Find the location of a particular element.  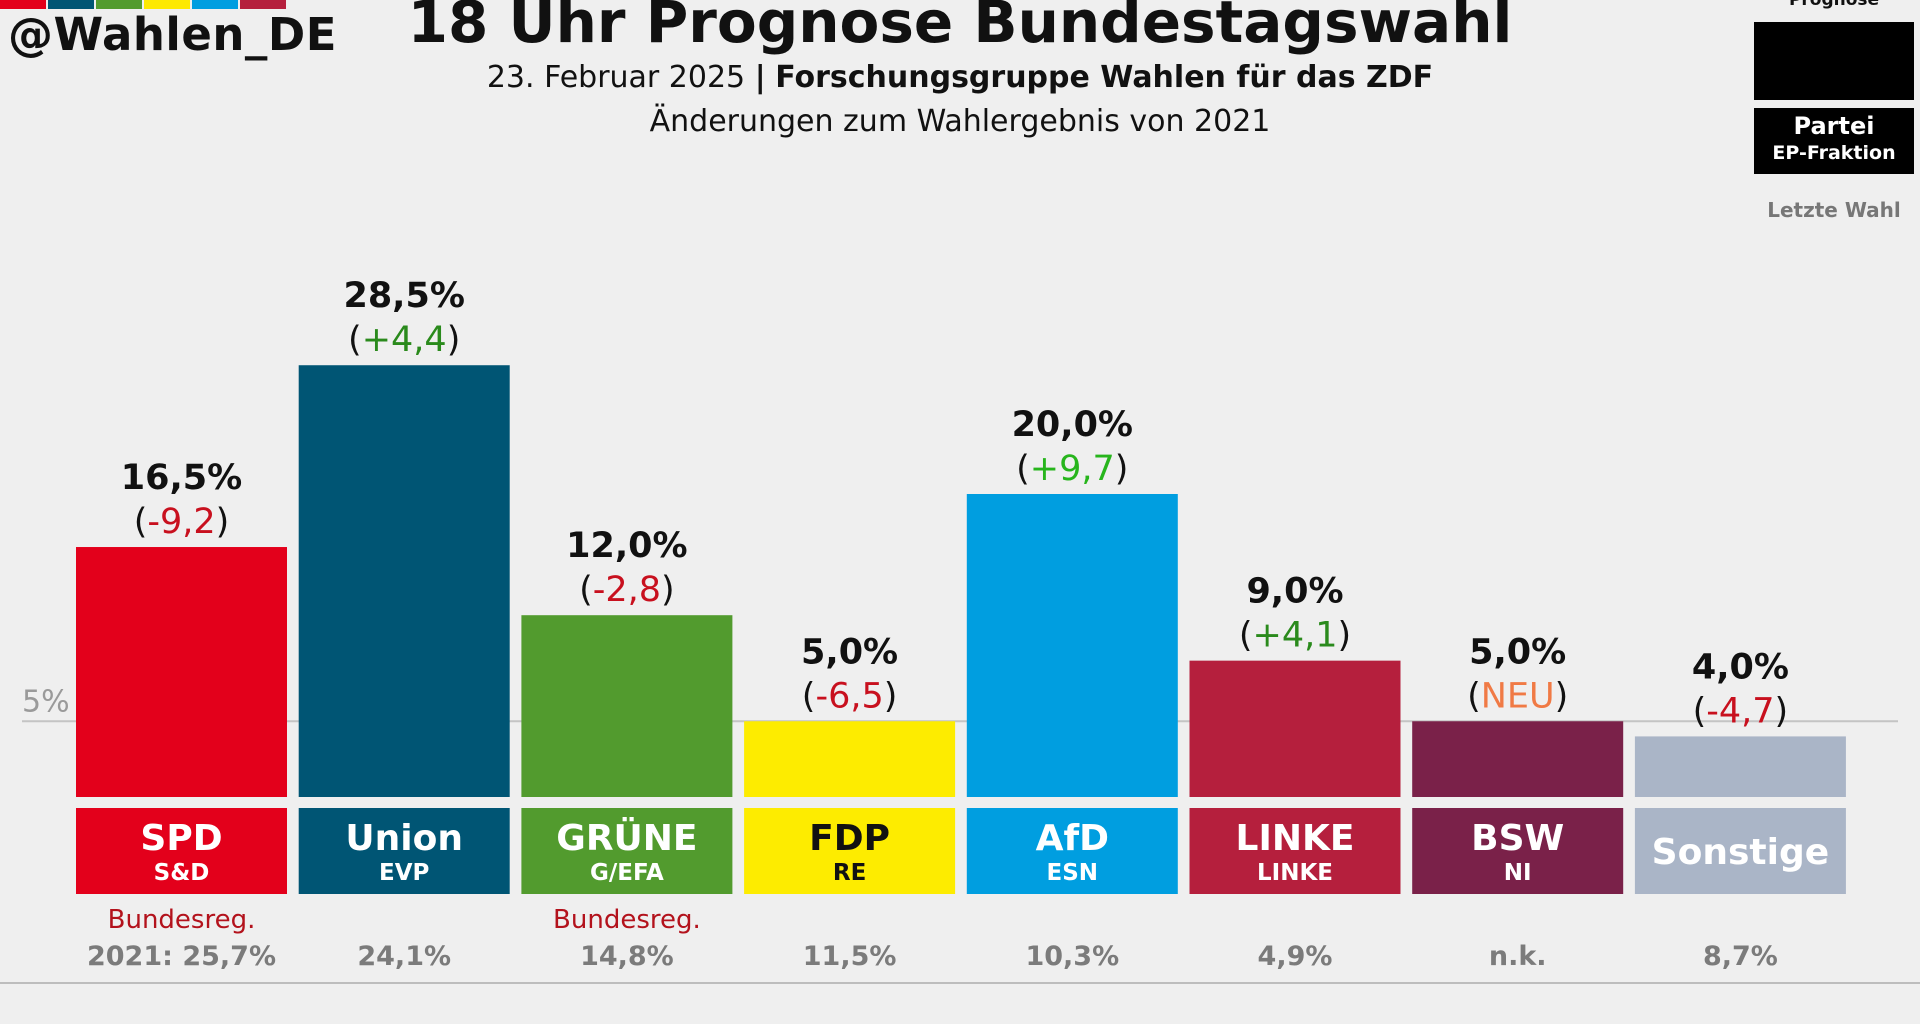

threshold-label: 5% is located at coordinates (46, 701).